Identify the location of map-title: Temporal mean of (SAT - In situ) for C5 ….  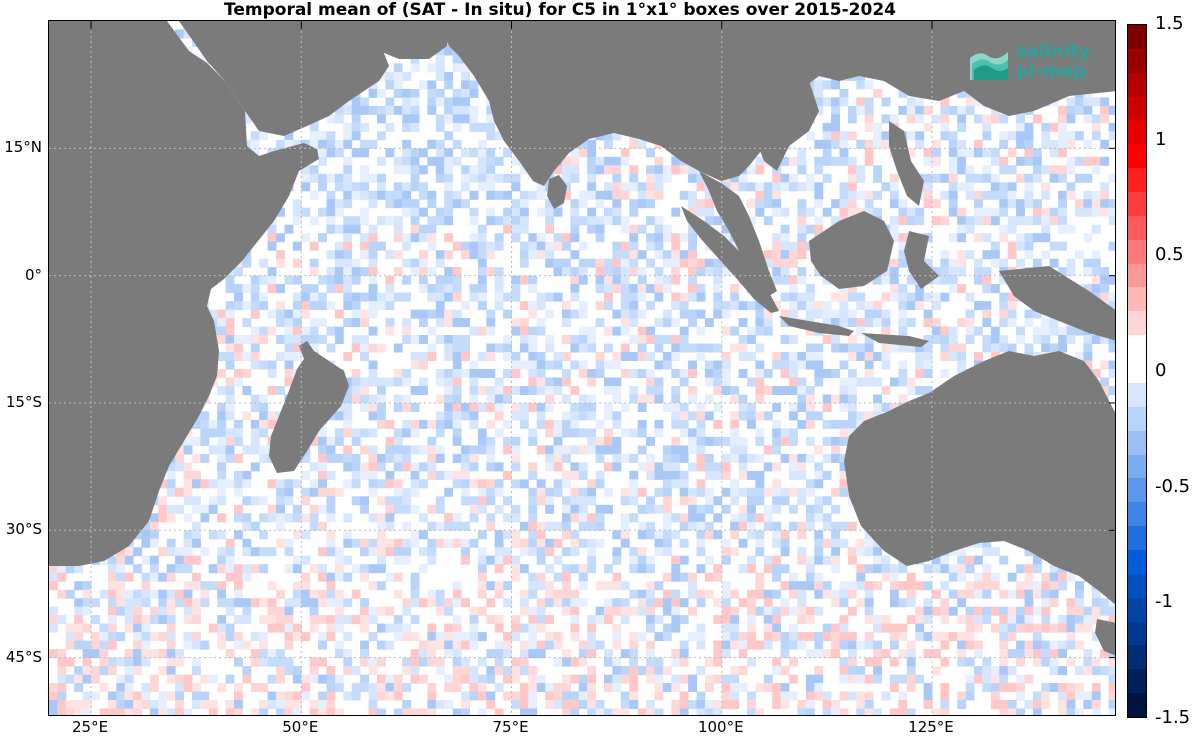
(560, 10).